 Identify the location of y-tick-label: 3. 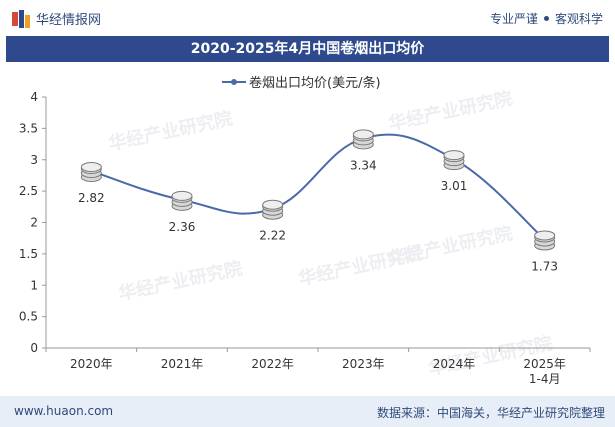
(34, 160).